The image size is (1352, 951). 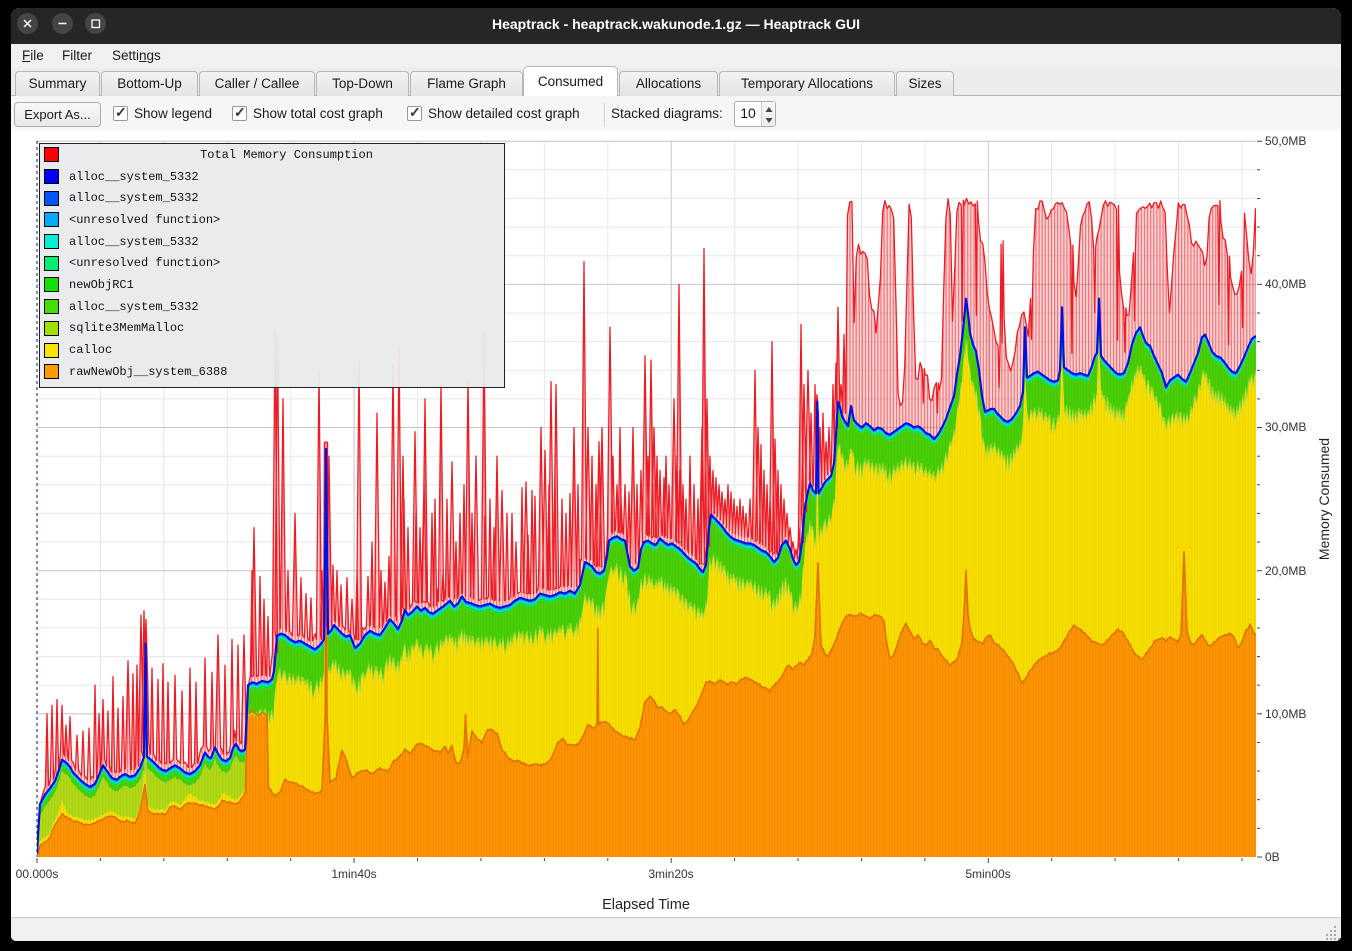 I want to click on svg-text: 10,0MB, so click(x=1285, y=714).